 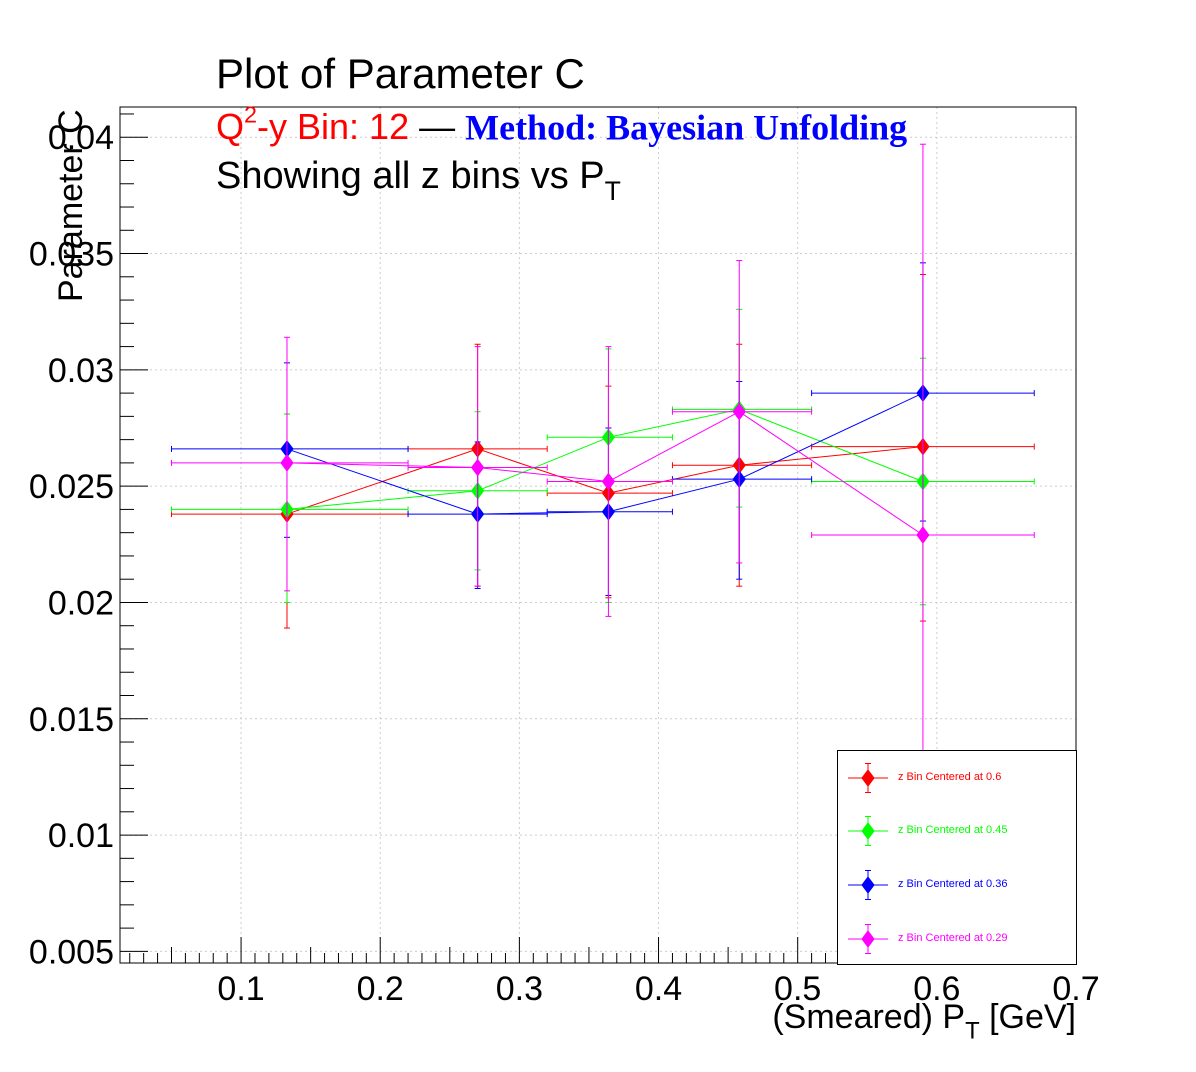 I want to click on x-tick-label: 0.6, so click(x=936, y=989).